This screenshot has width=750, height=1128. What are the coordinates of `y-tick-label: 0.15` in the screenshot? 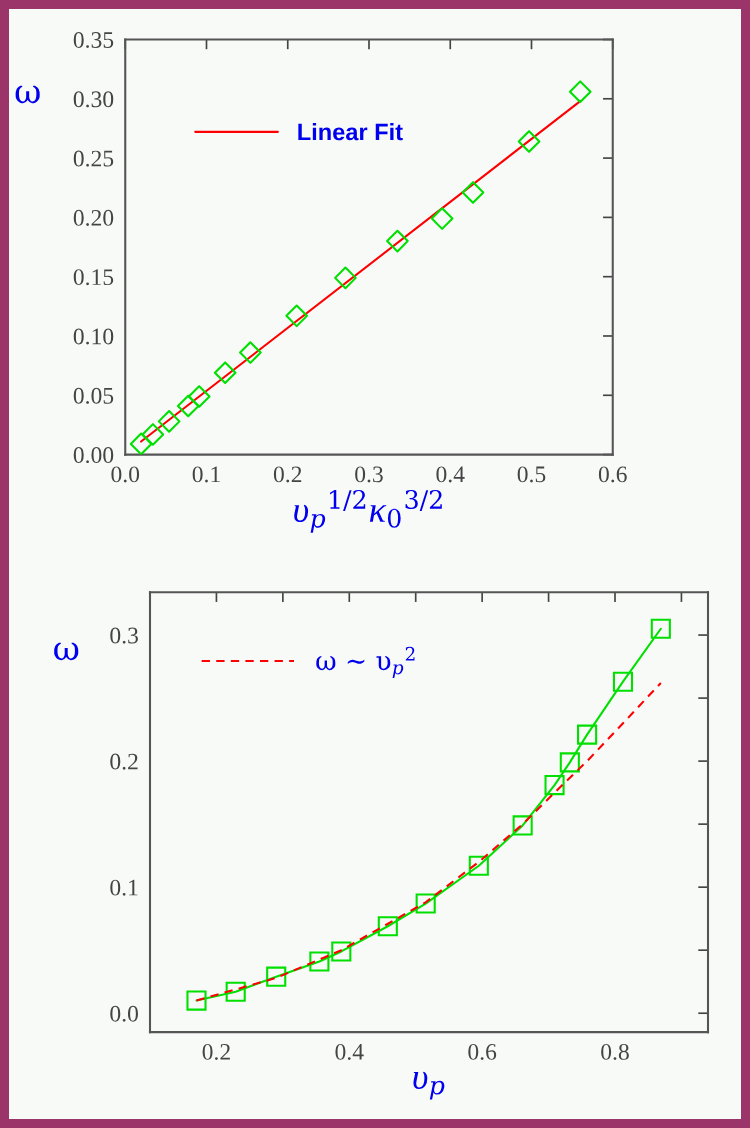 It's located at (93, 277).